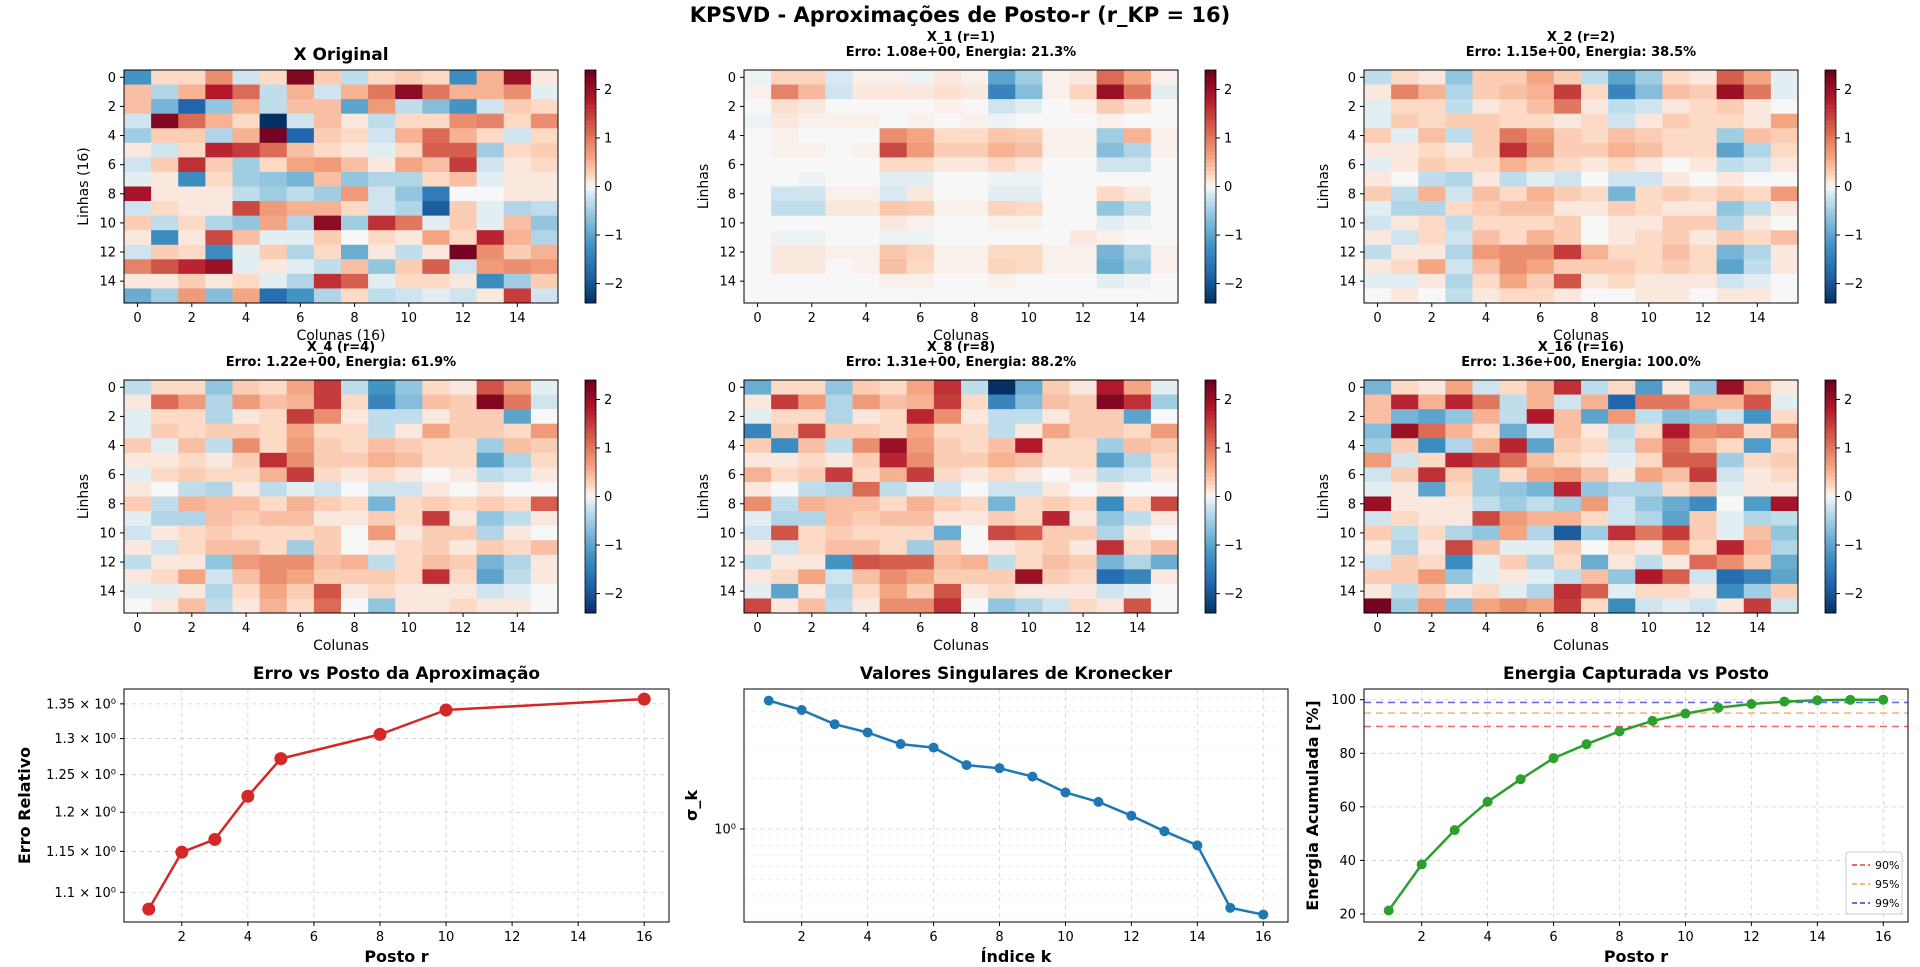 Image resolution: width=1920 pixels, height=967 pixels. Describe the element at coordinates (1352, 446) in the screenshot. I see `y-tick-label: 4` at that location.